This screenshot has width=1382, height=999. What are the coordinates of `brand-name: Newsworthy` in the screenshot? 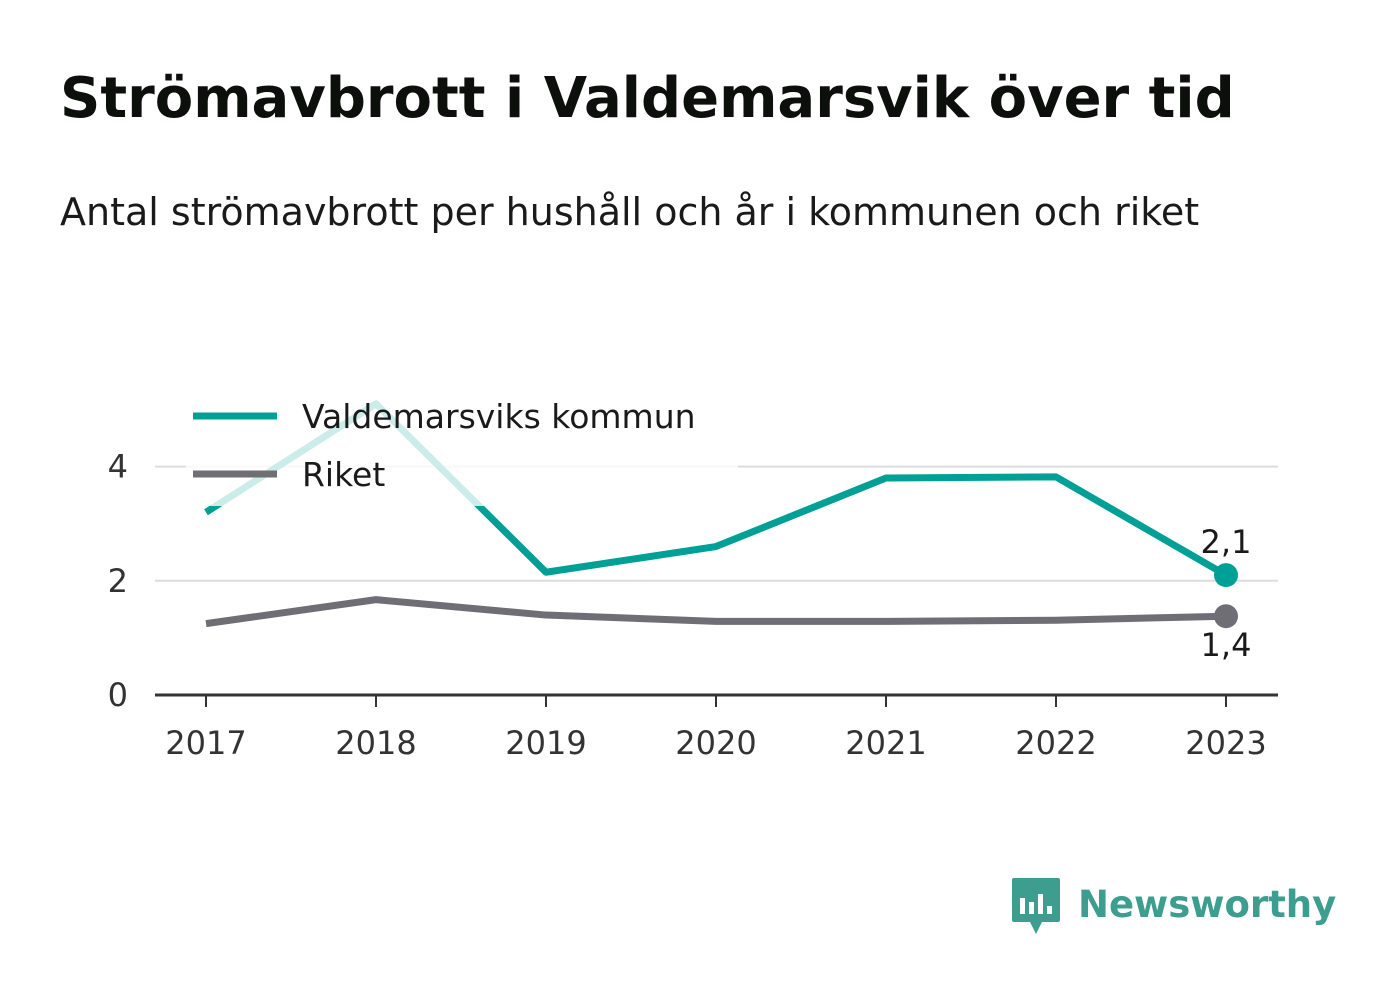 It's located at (1207, 904).